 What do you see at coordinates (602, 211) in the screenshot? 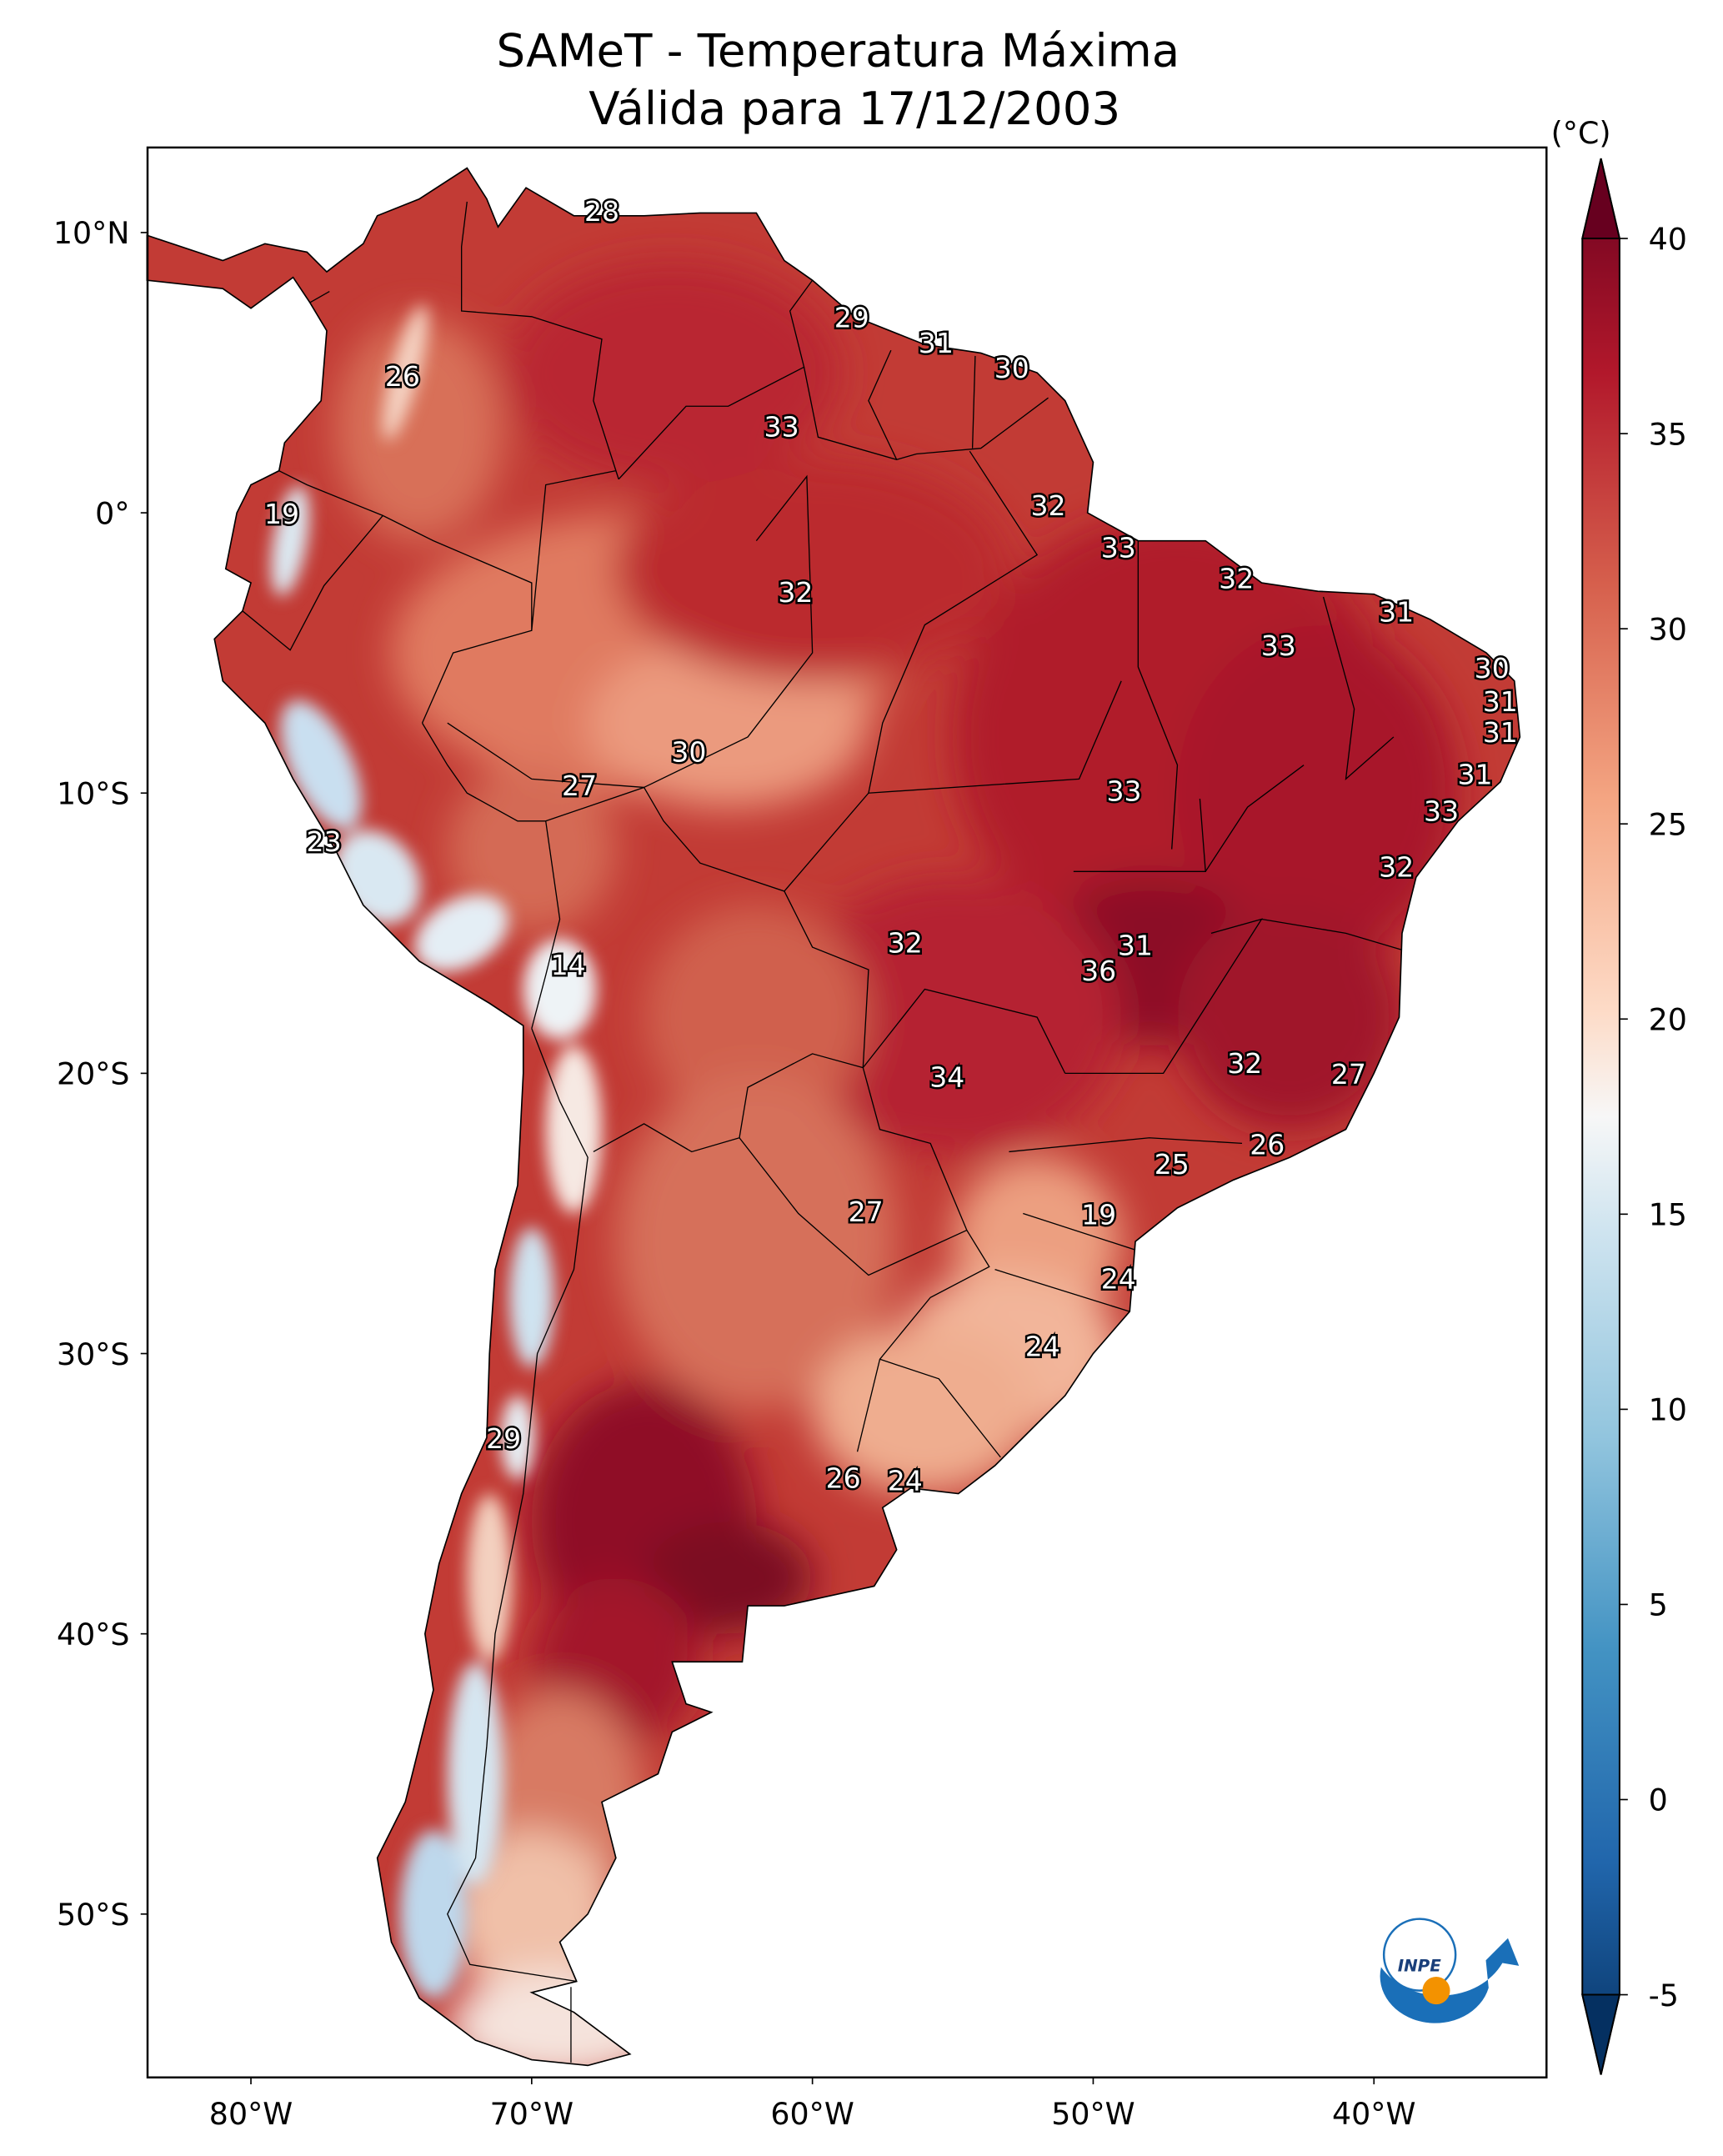
I see `temperature-value-label: 28` at bounding box center [602, 211].